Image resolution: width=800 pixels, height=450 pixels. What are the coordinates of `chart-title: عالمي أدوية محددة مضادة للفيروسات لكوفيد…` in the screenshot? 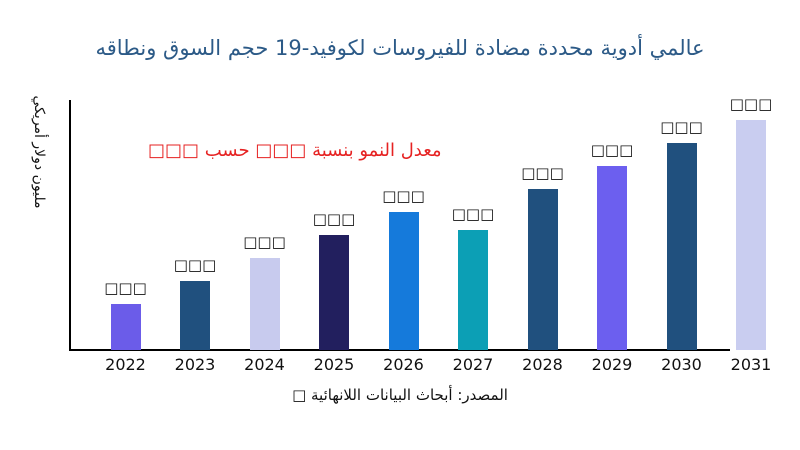 It's located at (400, 48).